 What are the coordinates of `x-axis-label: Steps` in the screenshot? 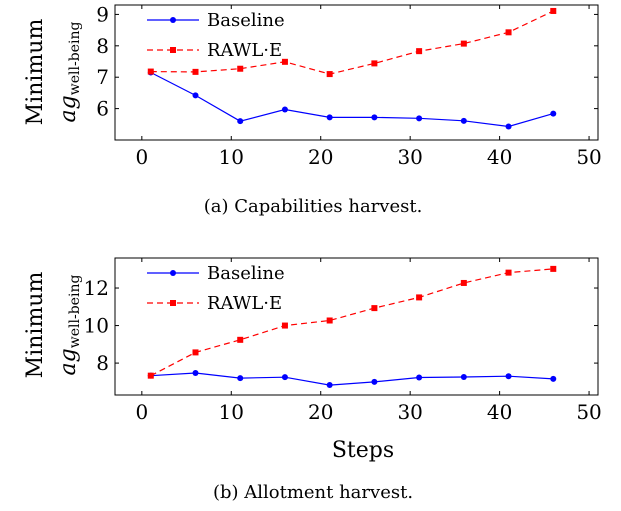 It's located at (363, 450).